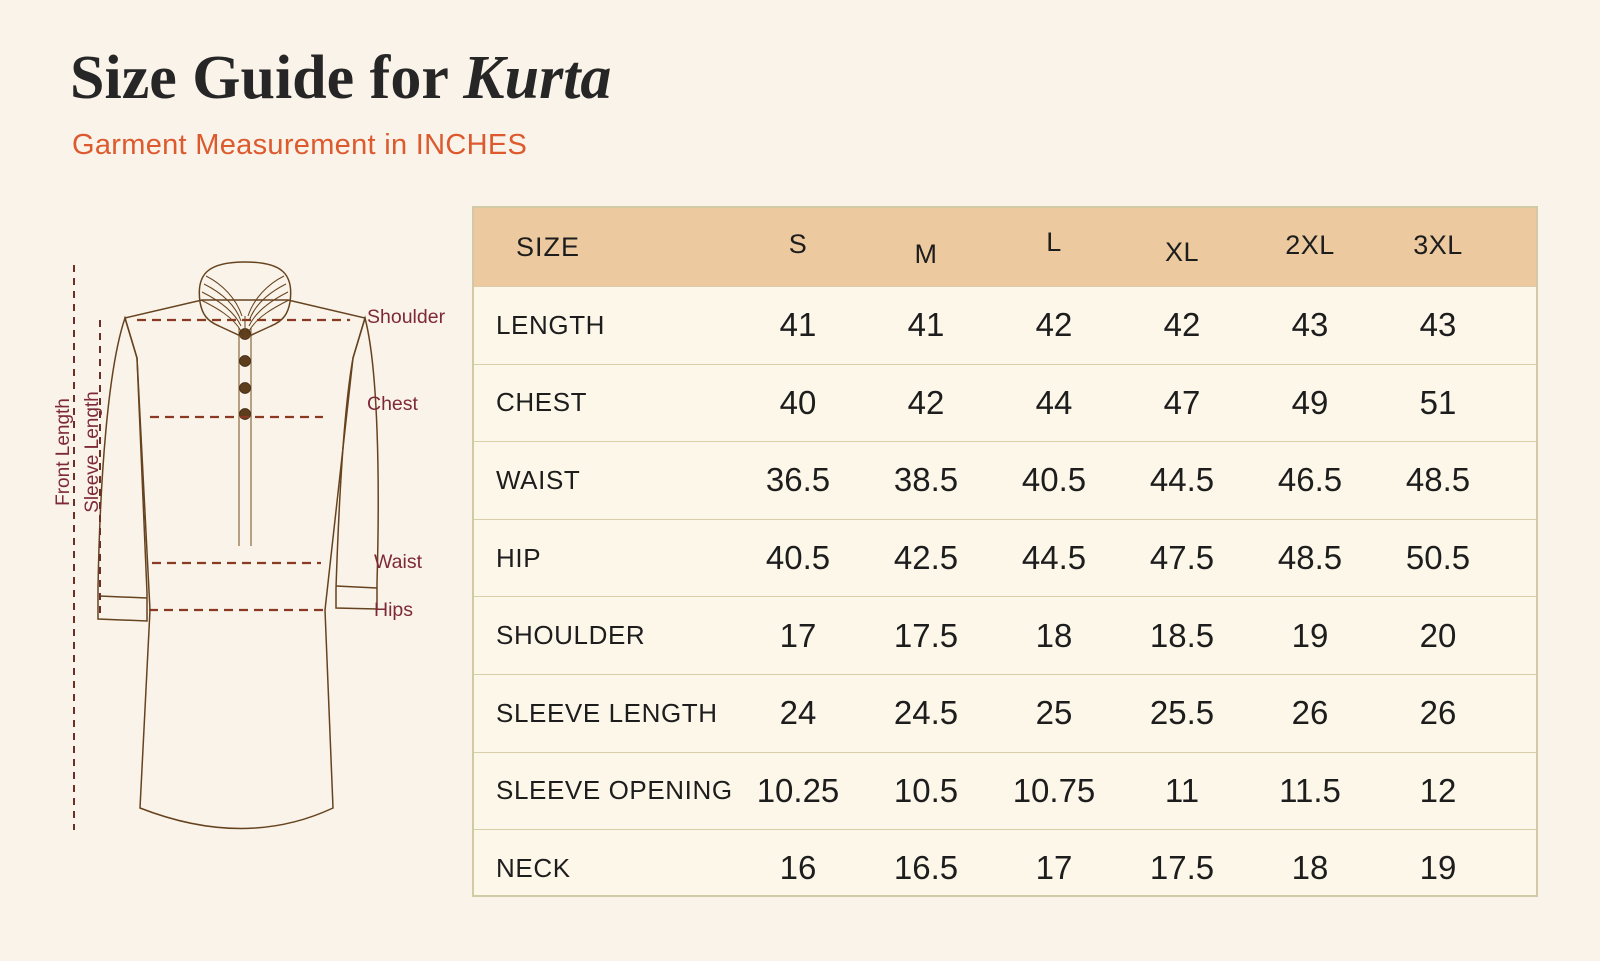 This screenshot has height=961, width=1600. Describe the element at coordinates (798, 243) in the screenshot. I see `column-header-s: S` at that location.